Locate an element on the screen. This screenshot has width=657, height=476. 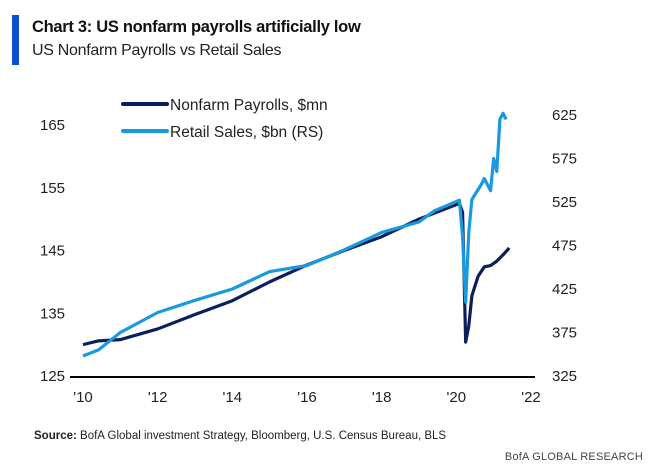
y-right-tick-label: 525 is located at coordinates (564, 202).